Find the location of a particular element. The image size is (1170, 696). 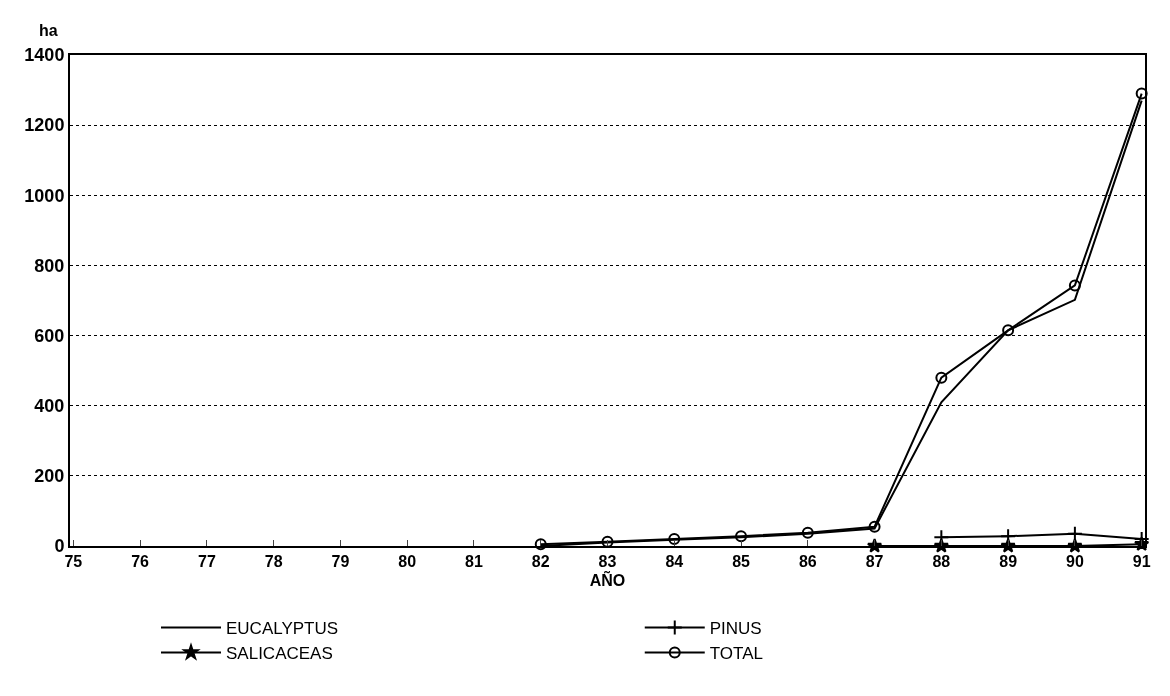

x-axis-title: AÑO is located at coordinates (607, 580).